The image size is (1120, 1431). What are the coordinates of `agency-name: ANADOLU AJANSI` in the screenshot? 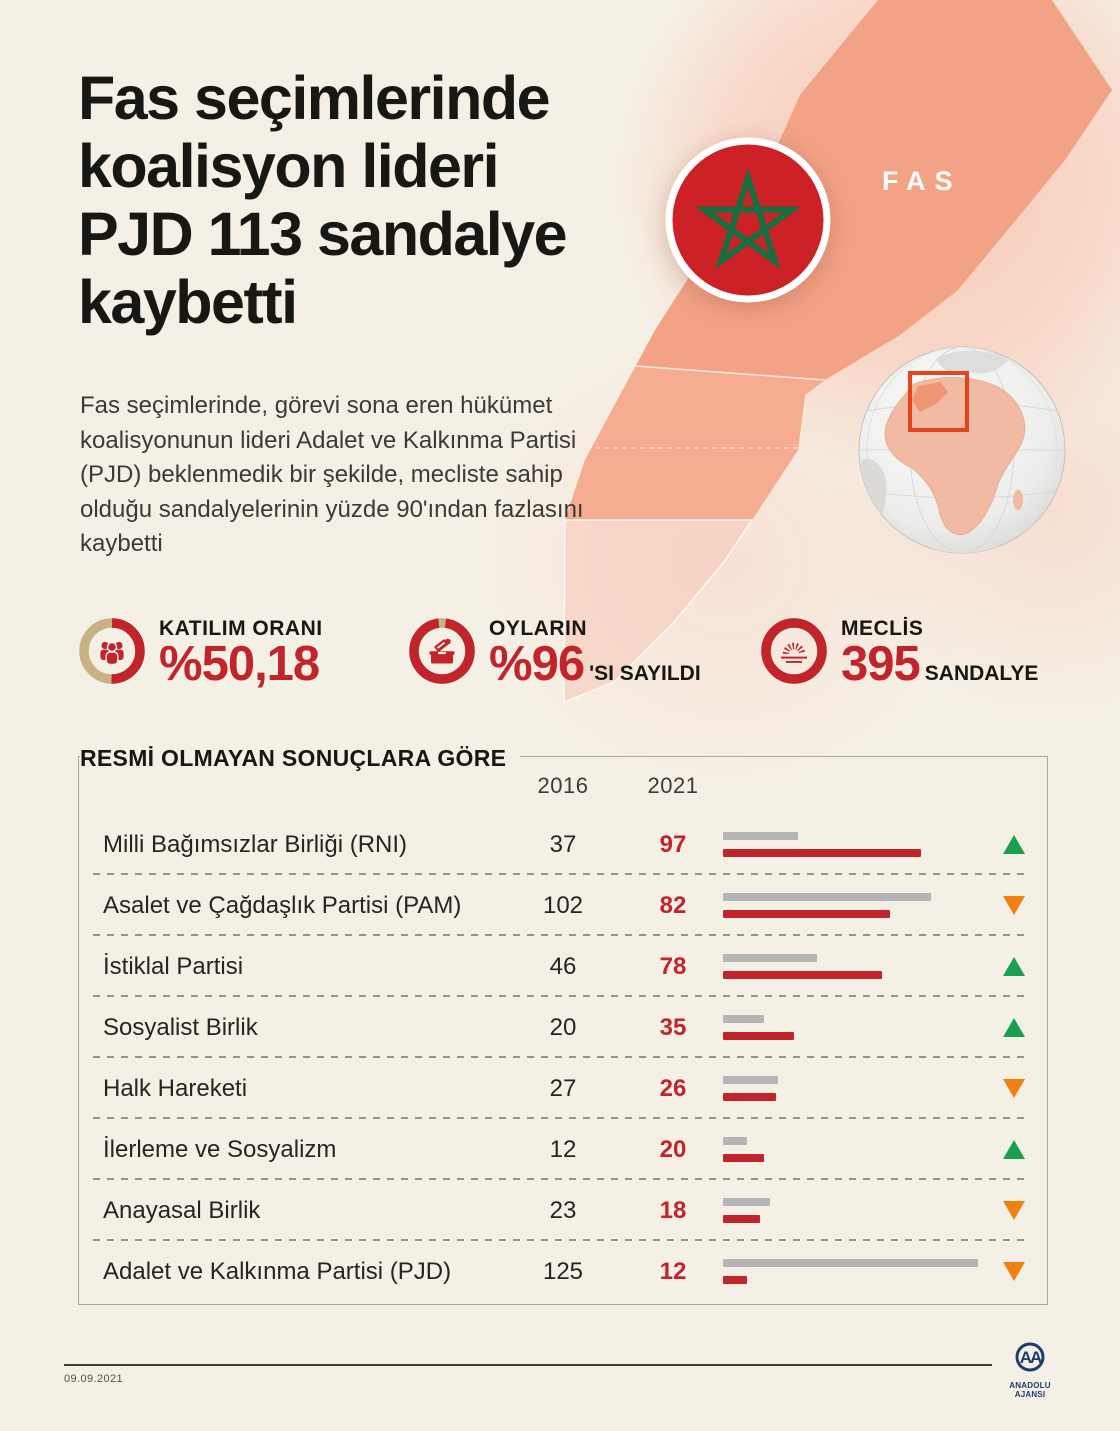 It's located at (1030, 1390).